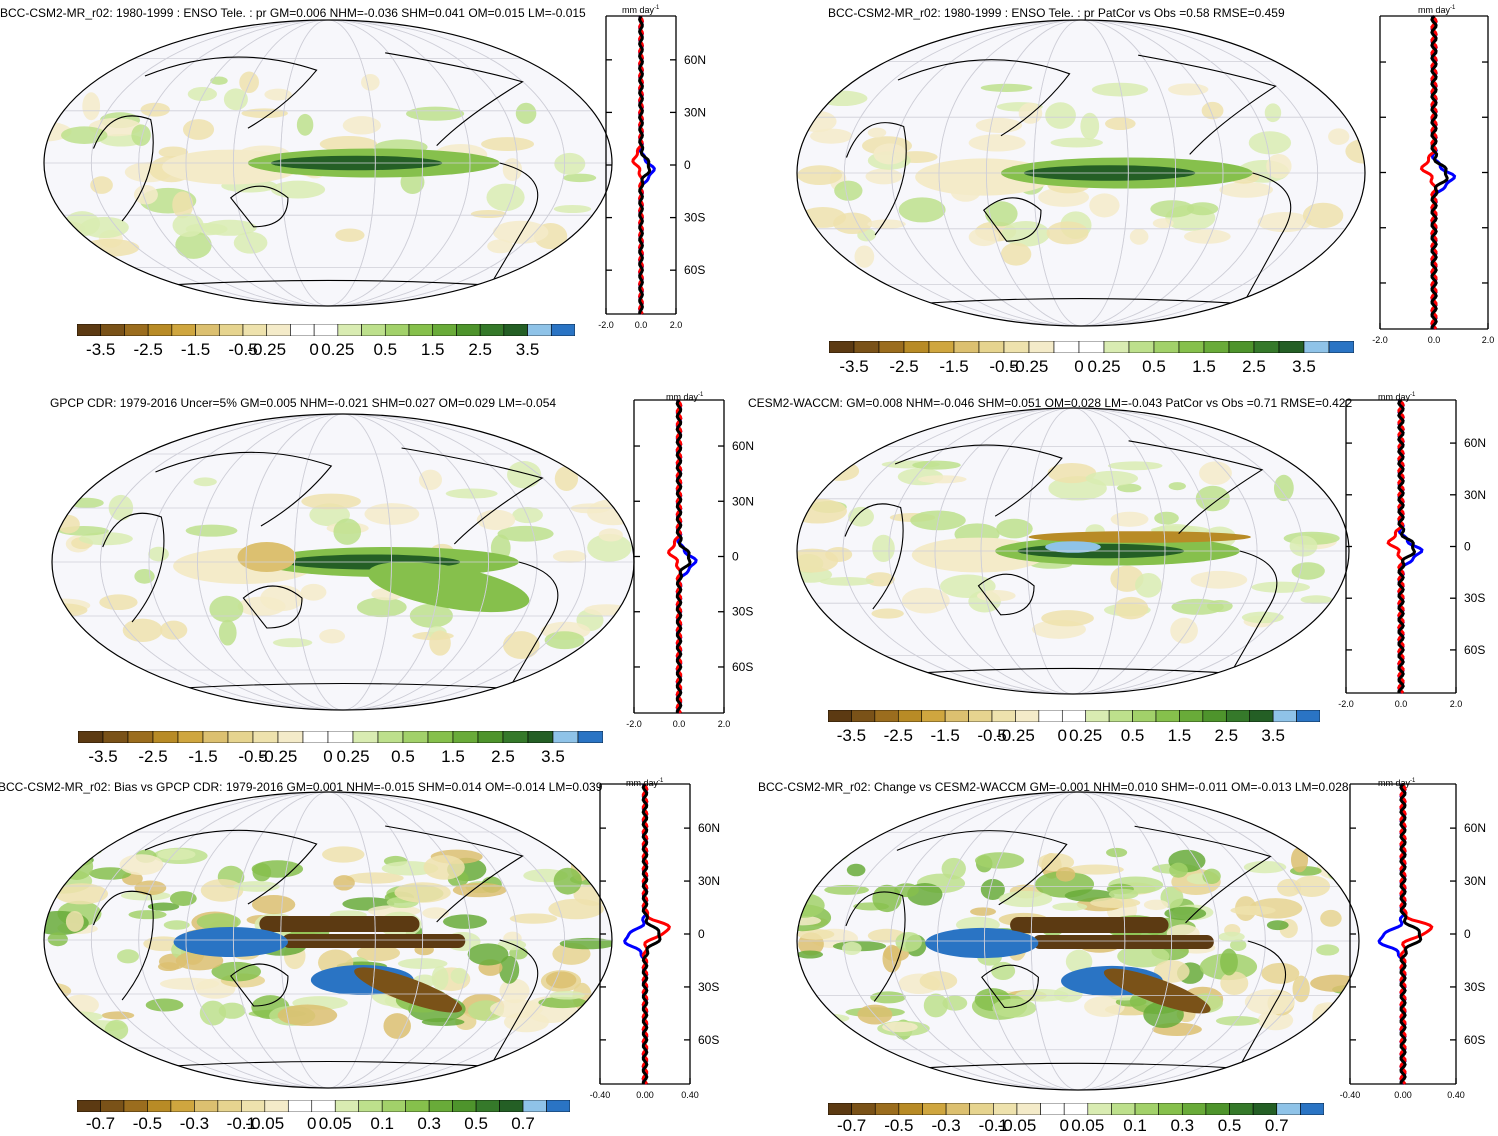  What do you see at coordinates (323, 1106) in the screenshot?
I see `colorbar` at bounding box center [323, 1106].